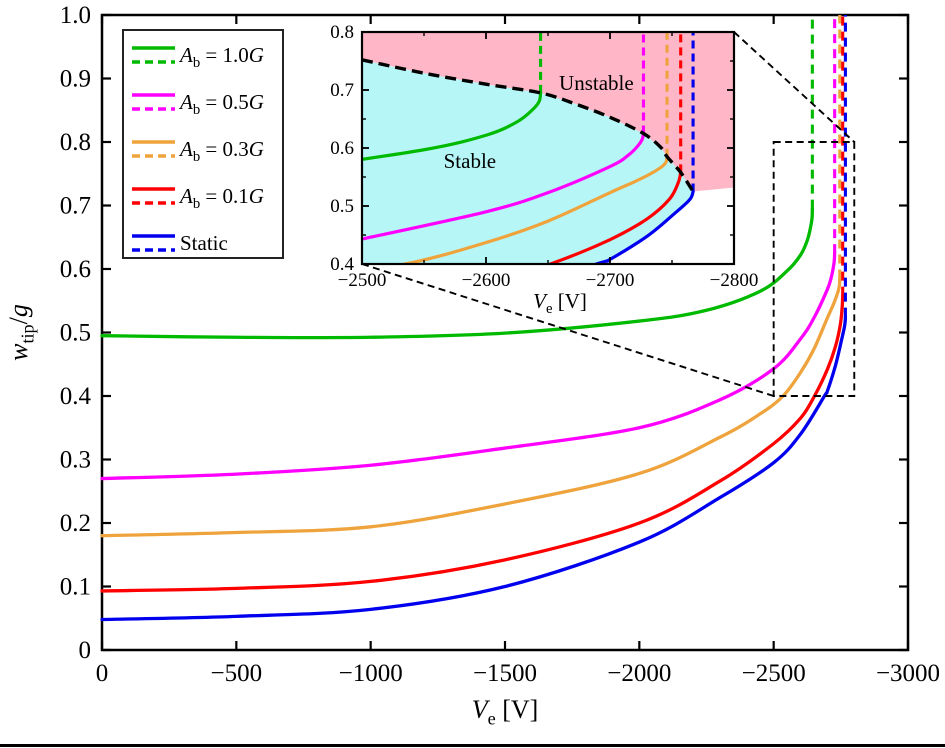 Image resolution: width=945 pixels, height=748 pixels. I want to click on legend-label: Ab = 1.0G, so click(221, 57).